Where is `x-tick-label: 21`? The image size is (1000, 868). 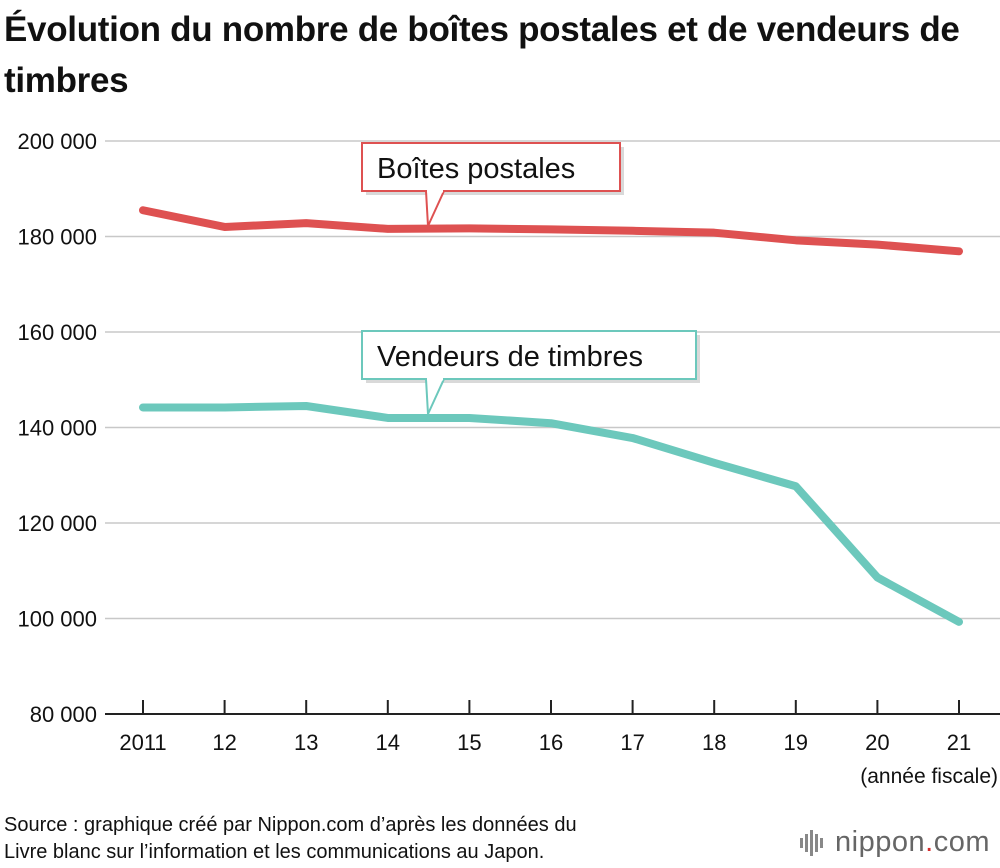 x-tick-label: 21 is located at coordinates (959, 742).